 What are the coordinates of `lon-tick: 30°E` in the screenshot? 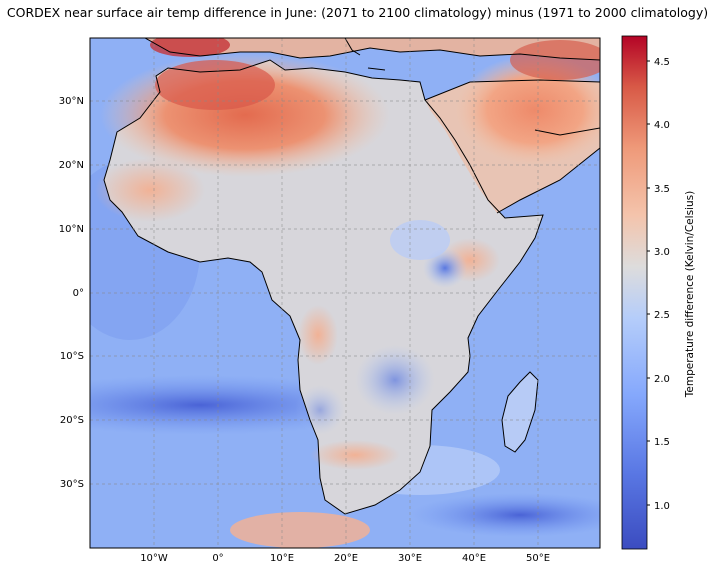 It's located at (410, 558).